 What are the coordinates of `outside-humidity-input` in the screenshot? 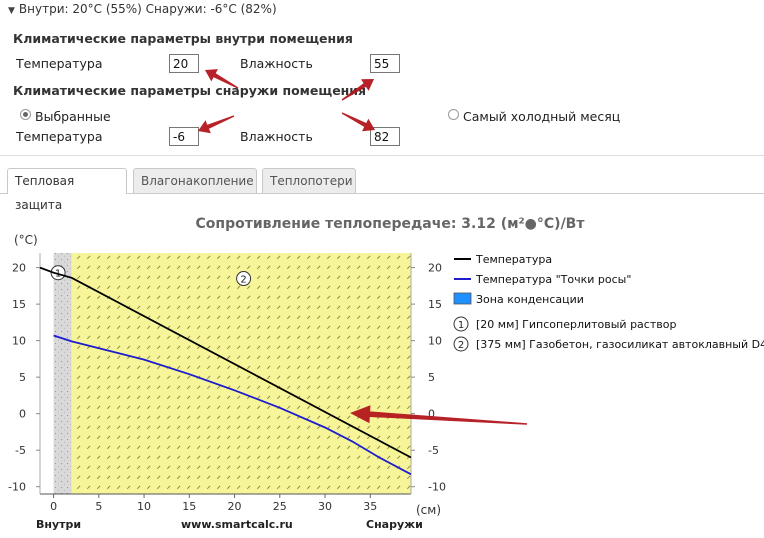 It's located at (385, 136).